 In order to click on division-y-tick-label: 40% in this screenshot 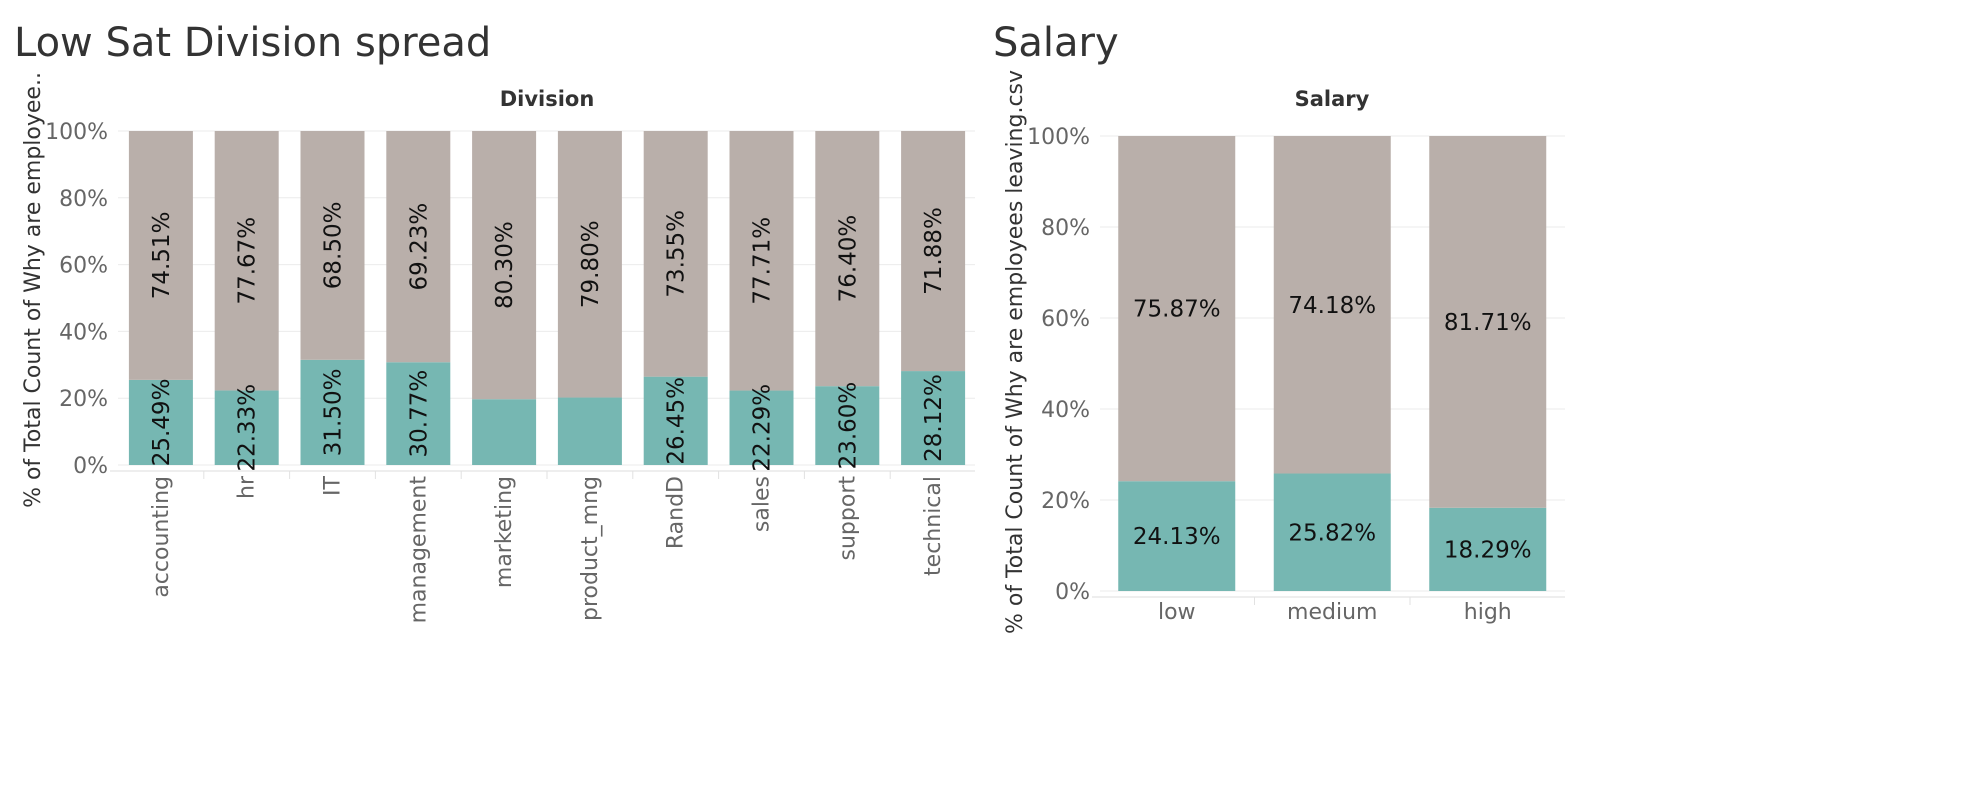, I will do `click(83, 332)`.